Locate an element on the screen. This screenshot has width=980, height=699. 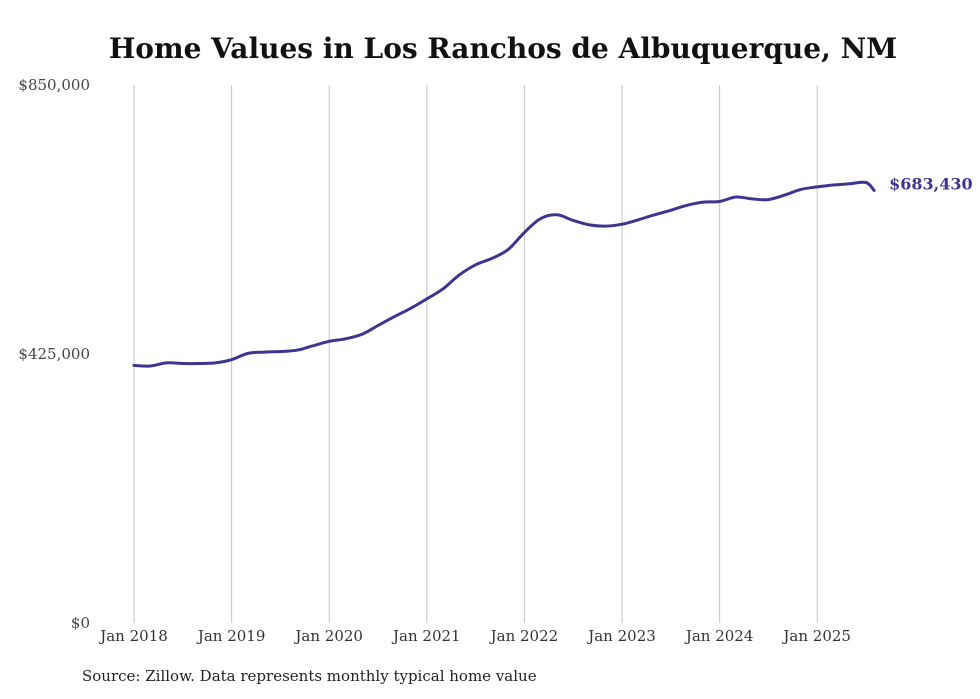
end-value-label: $683,430 is located at coordinates (931, 183).